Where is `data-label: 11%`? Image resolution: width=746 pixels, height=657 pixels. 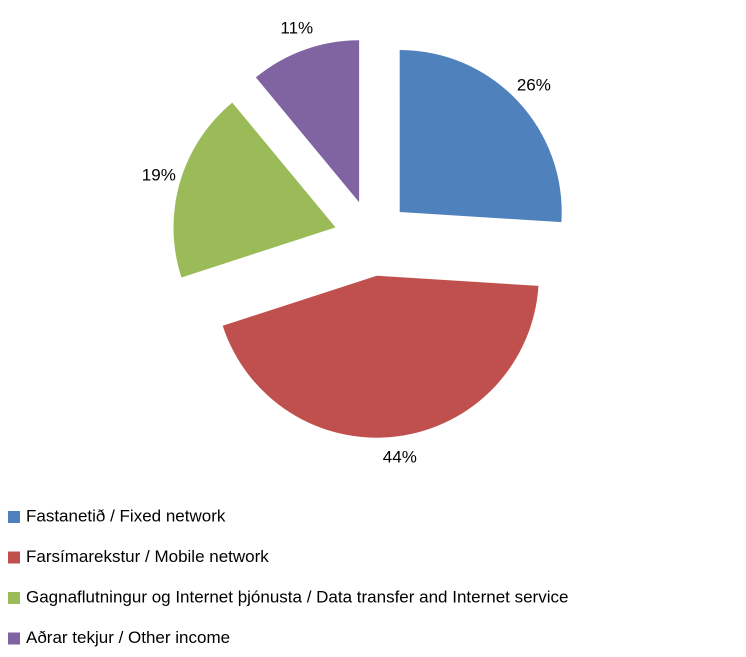 data-label: 11% is located at coordinates (296, 28).